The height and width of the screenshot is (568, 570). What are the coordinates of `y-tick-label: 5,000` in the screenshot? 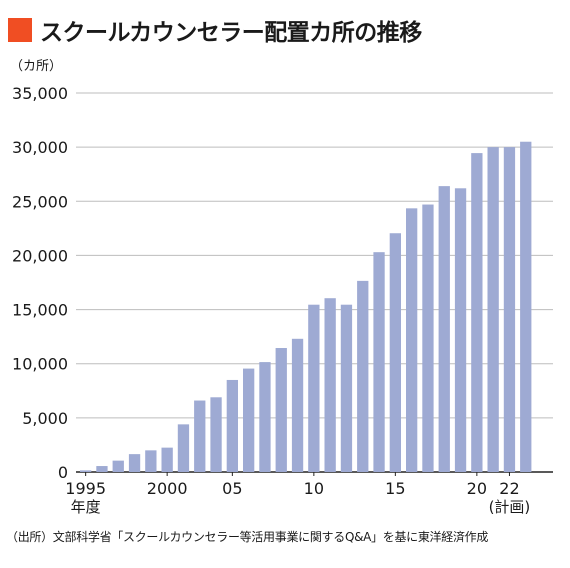 It's located at (45, 418).